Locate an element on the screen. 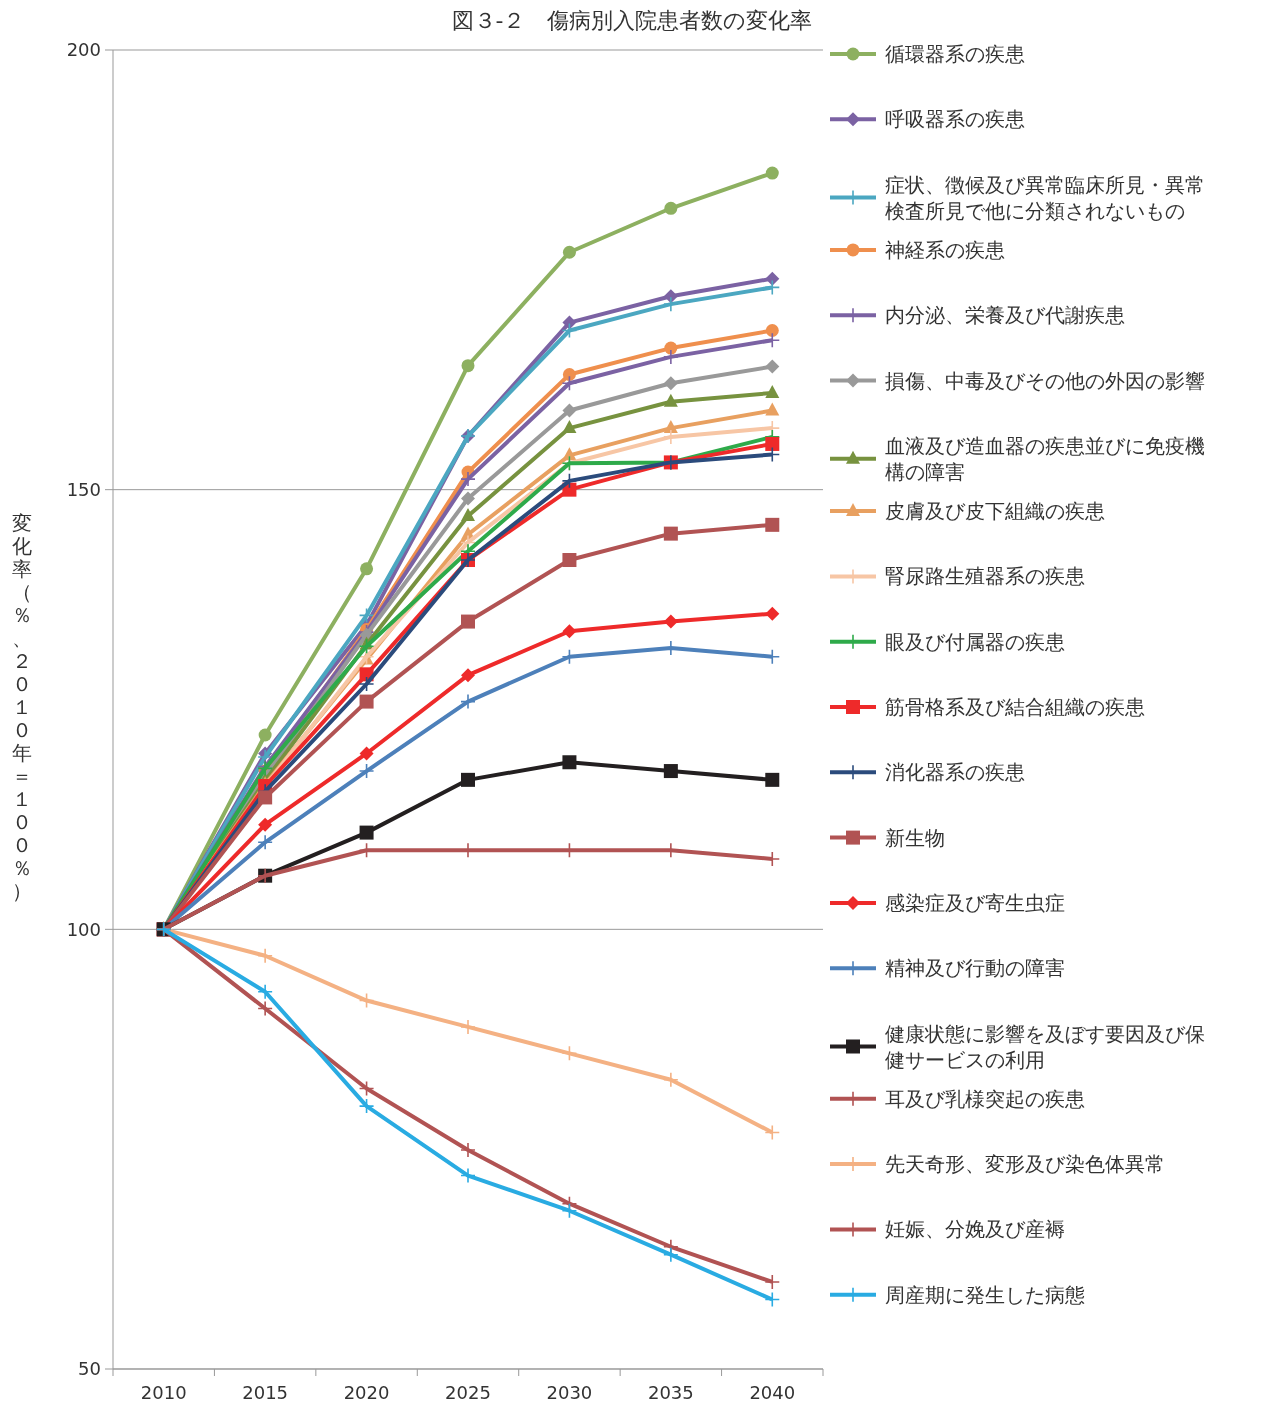  legend-label: 精神及び行動の障害 is located at coordinates (975, 968).